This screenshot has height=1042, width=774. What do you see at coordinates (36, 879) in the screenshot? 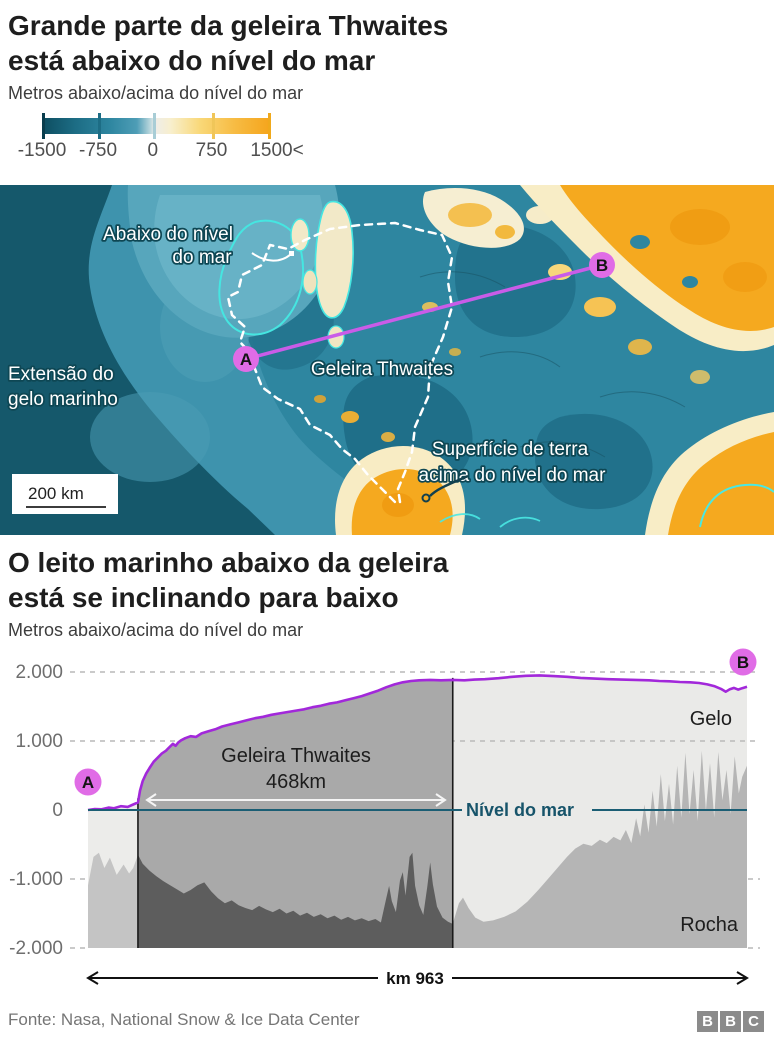
I see `y-axis-tick: -1.000` at bounding box center [36, 879].